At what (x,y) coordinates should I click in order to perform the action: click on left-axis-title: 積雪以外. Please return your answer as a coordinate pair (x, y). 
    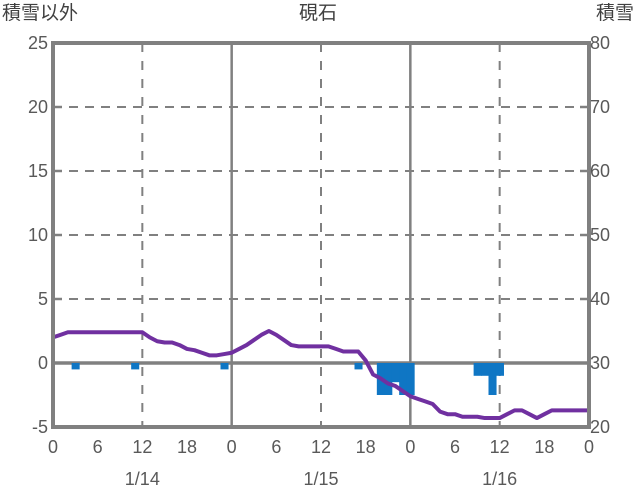
    Looking at the image, I should click on (40, 13).